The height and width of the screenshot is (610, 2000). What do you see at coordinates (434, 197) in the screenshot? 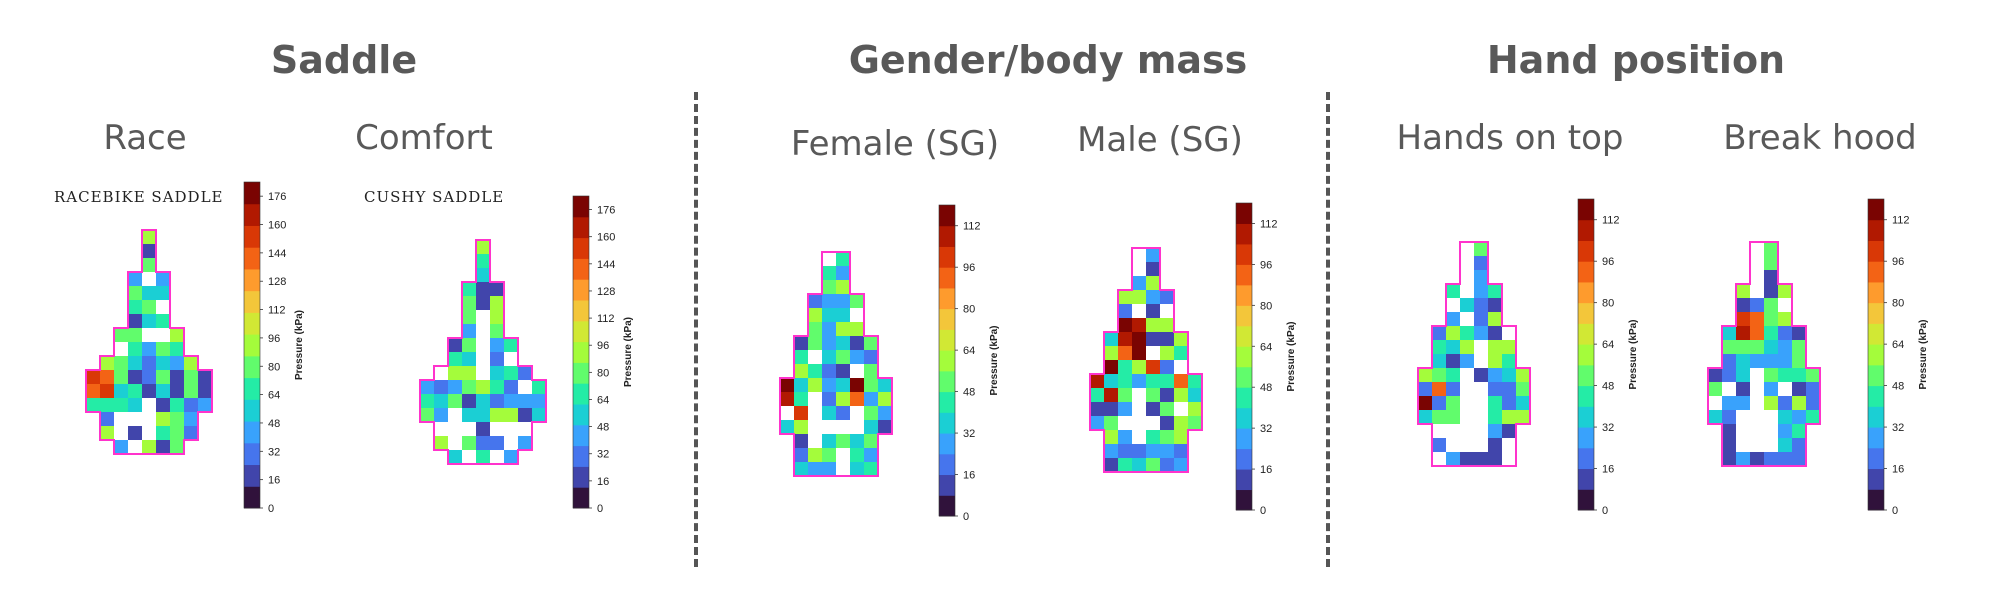
I see `saddle-name-comfort: CUSHY SADDLE` at bounding box center [434, 197].